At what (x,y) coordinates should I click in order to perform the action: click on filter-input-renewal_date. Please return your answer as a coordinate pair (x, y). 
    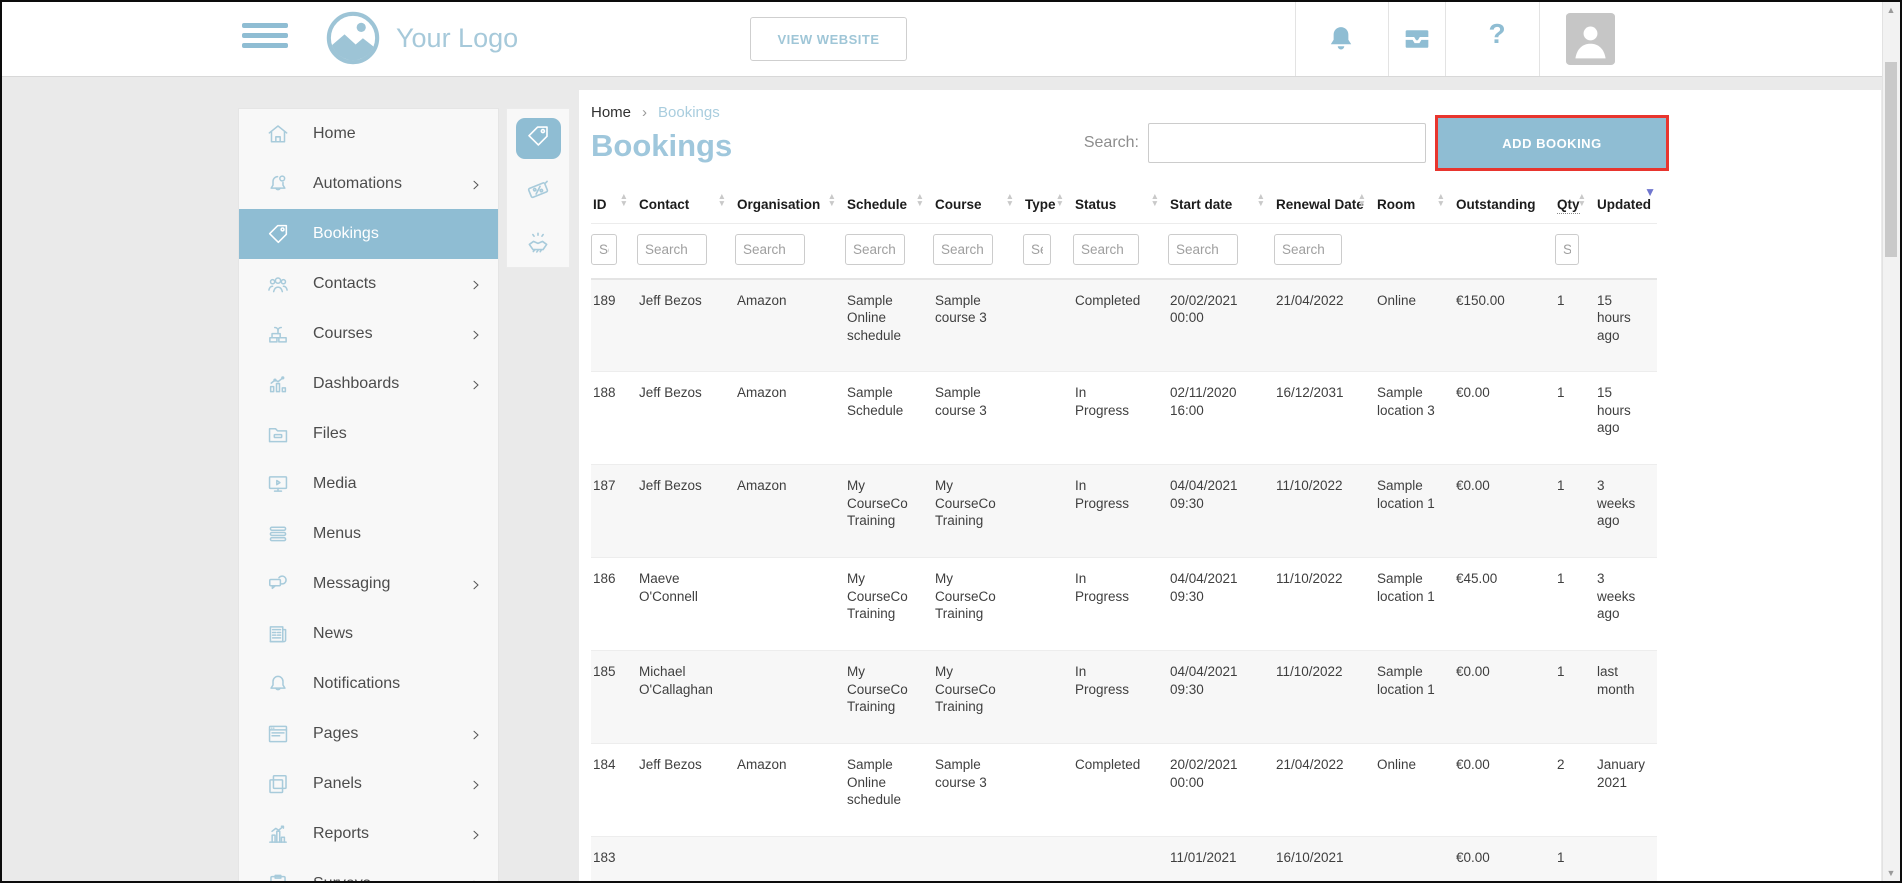
    Looking at the image, I should click on (1308, 249).